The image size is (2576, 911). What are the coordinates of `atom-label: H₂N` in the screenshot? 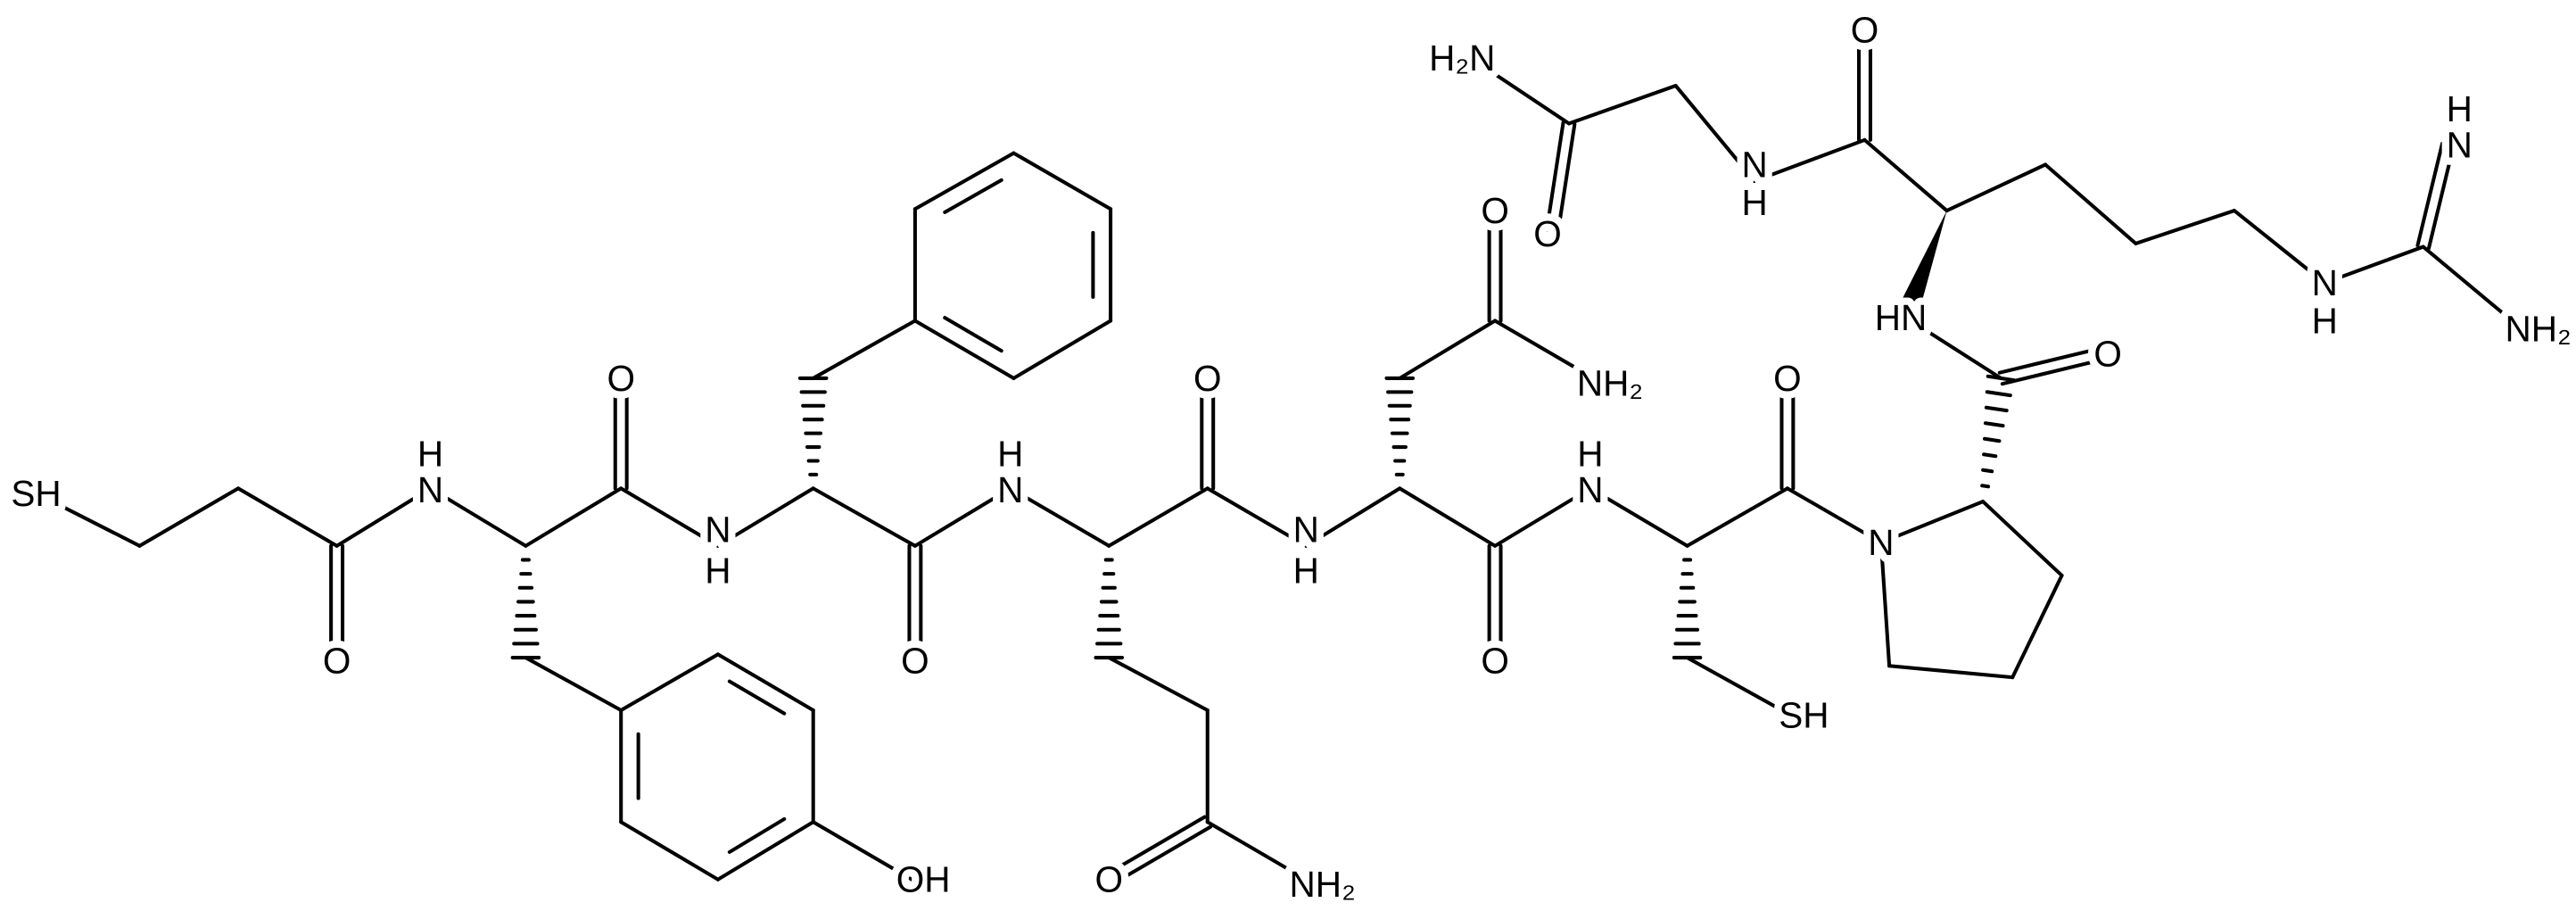 It's located at (1462, 58).